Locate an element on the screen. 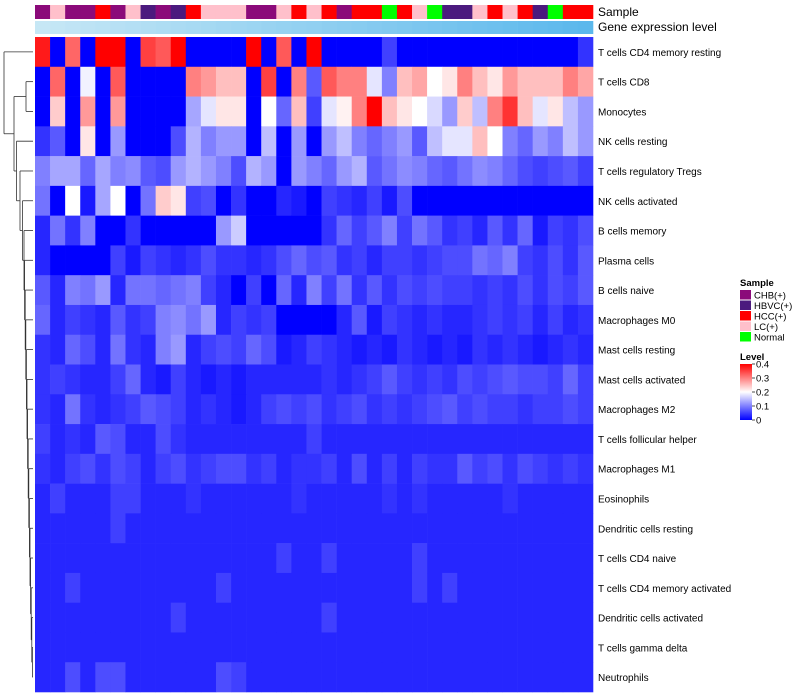  sample-annotation-label: Sample is located at coordinates (618, 12).